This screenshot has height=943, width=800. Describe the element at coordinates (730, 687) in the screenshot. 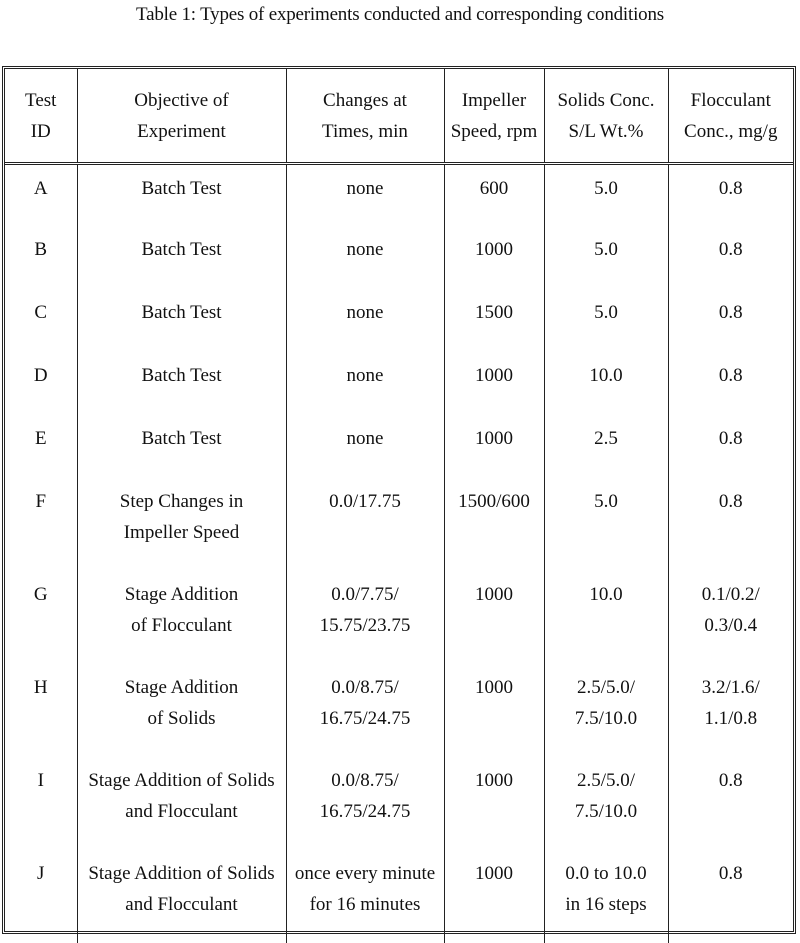

I see `cell-line: 3.2/1.6/` at that location.